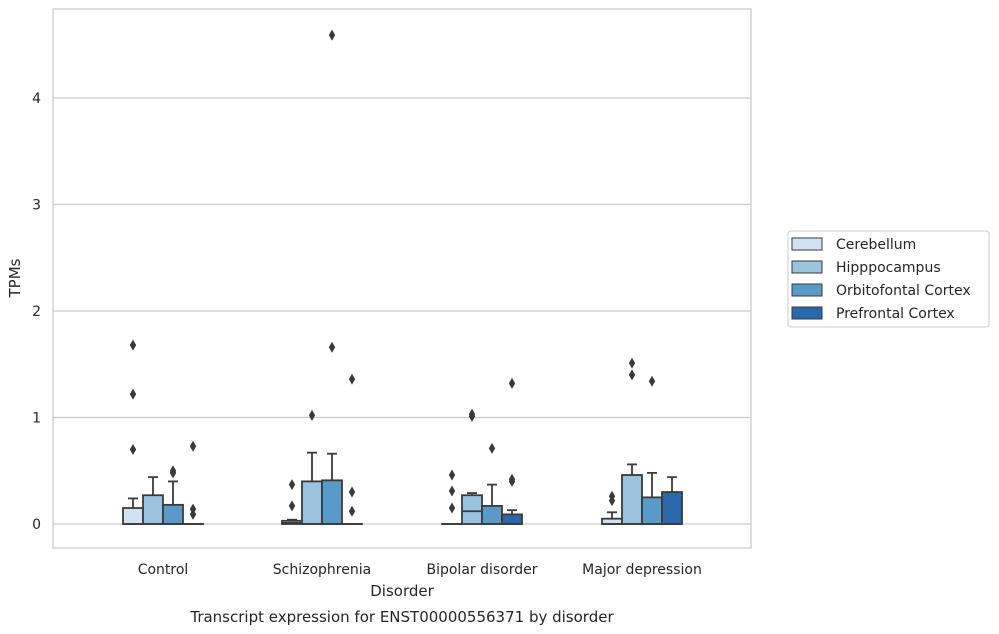  I want to click on x-tick-label: Major depression, so click(642, 570).